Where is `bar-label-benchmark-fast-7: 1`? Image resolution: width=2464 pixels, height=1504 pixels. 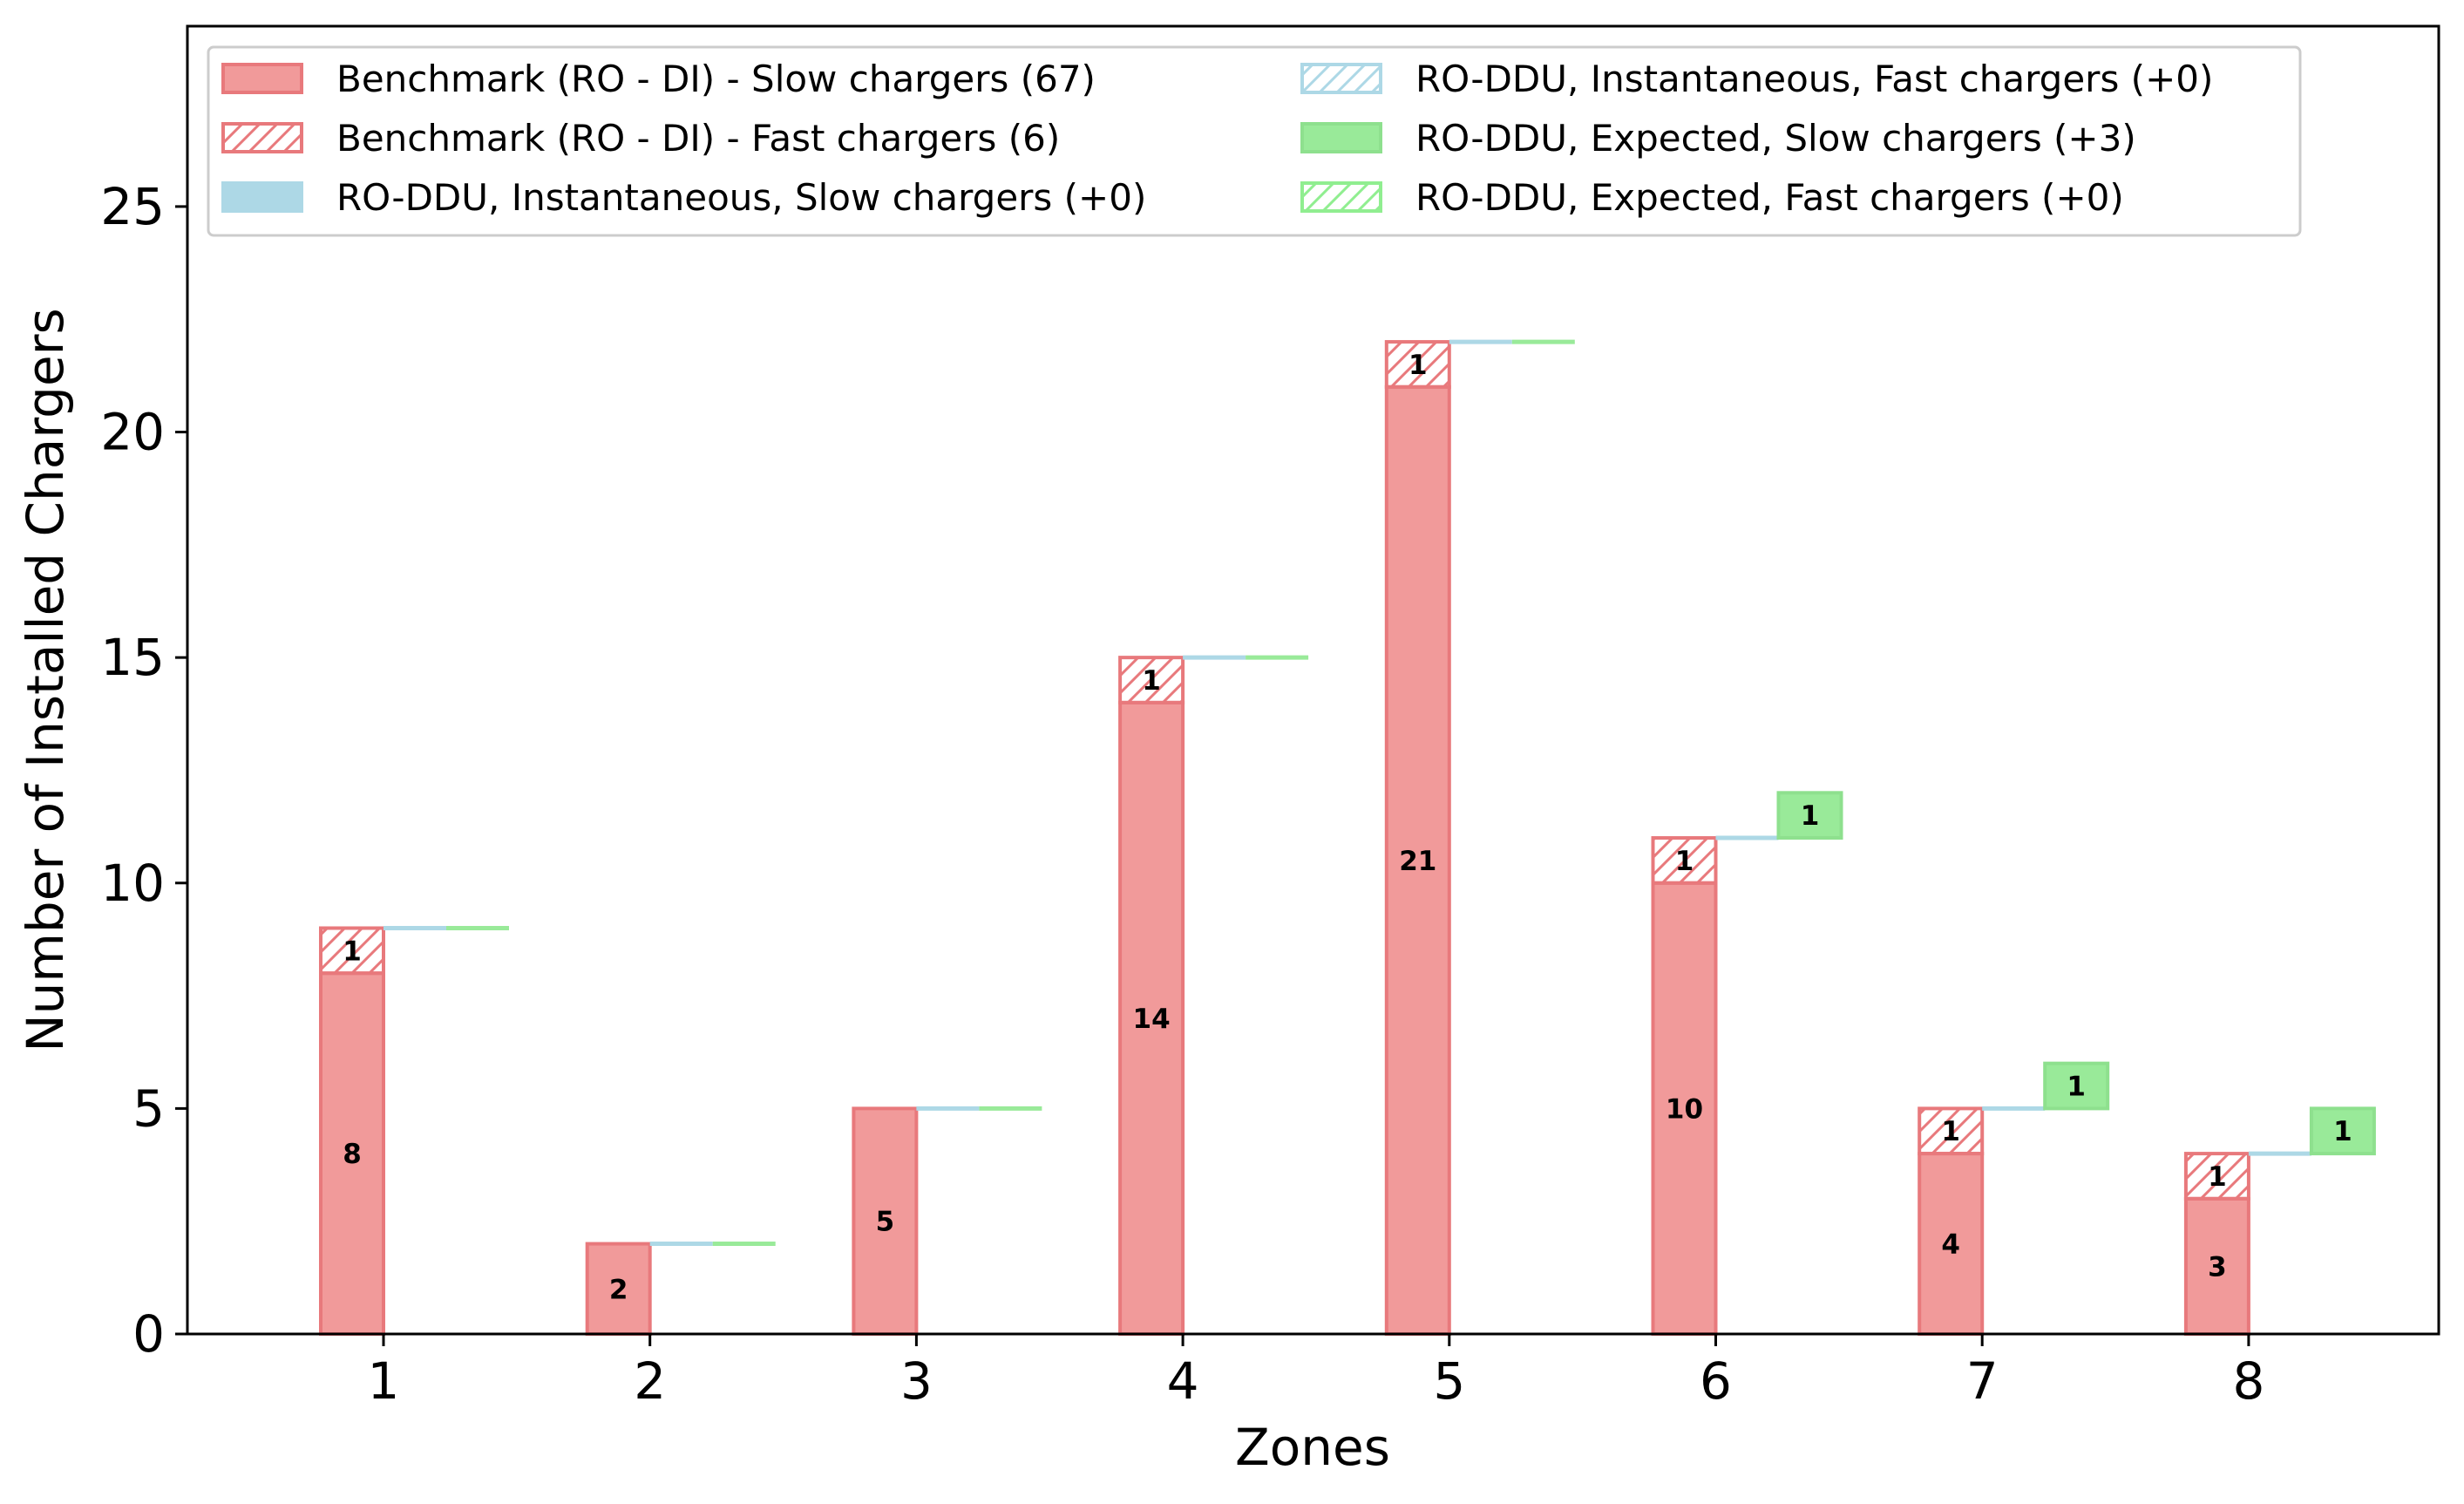 bar-label-benchmark-fast-7: 1 is located at coordinates (1951, 1131).